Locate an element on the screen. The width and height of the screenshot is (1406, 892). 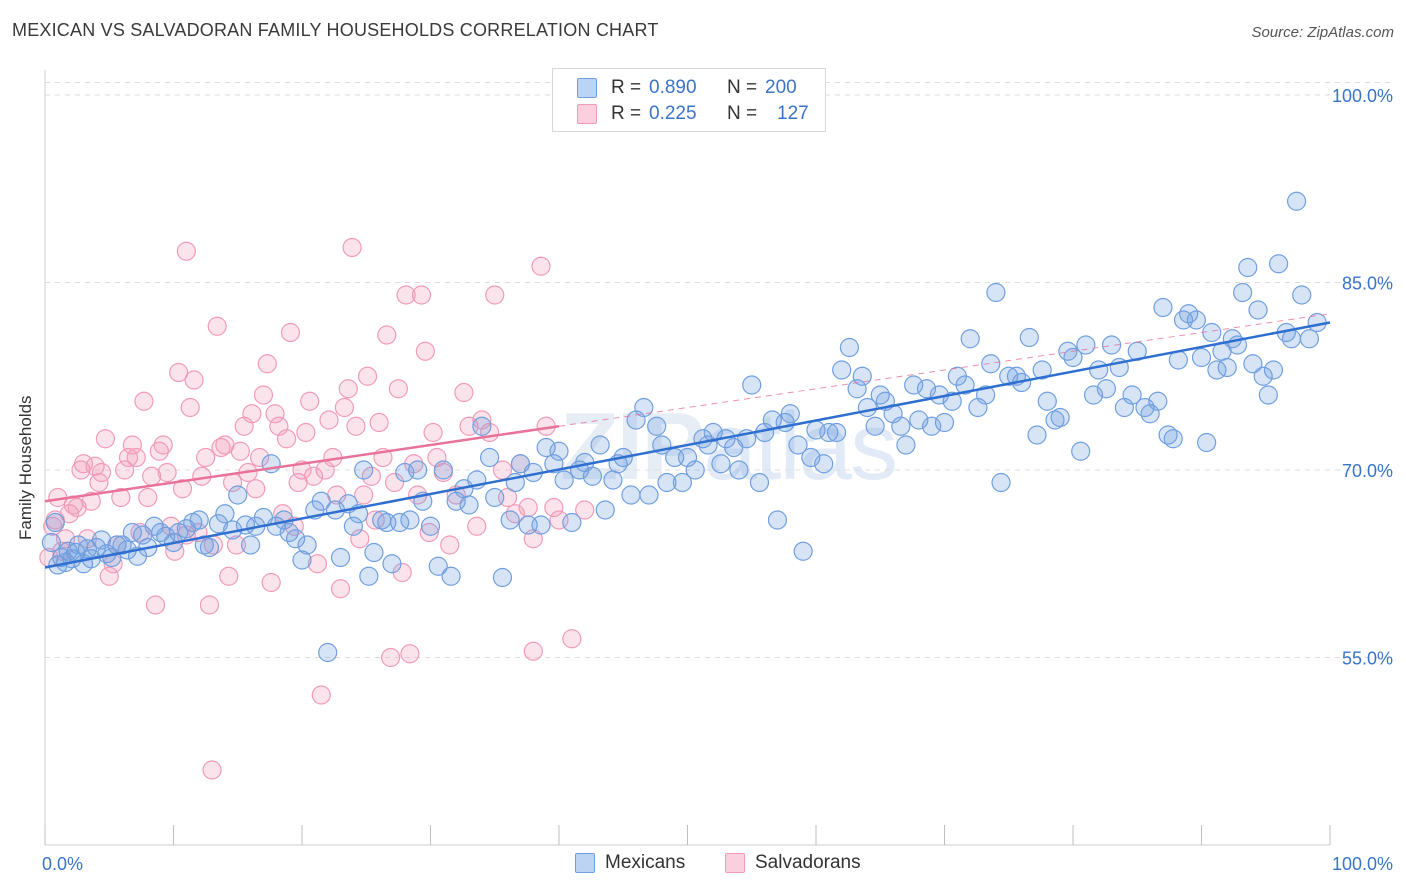
mexicans-swatch is located at coordinates (587, 88).